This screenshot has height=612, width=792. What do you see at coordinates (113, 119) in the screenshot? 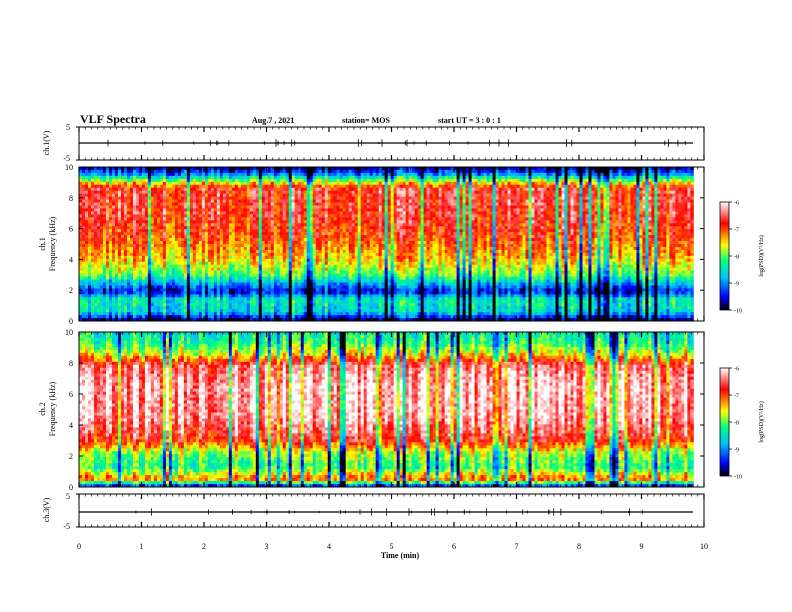
I see `figure-title: VLF Spectra` at bounding box center [113, 119].